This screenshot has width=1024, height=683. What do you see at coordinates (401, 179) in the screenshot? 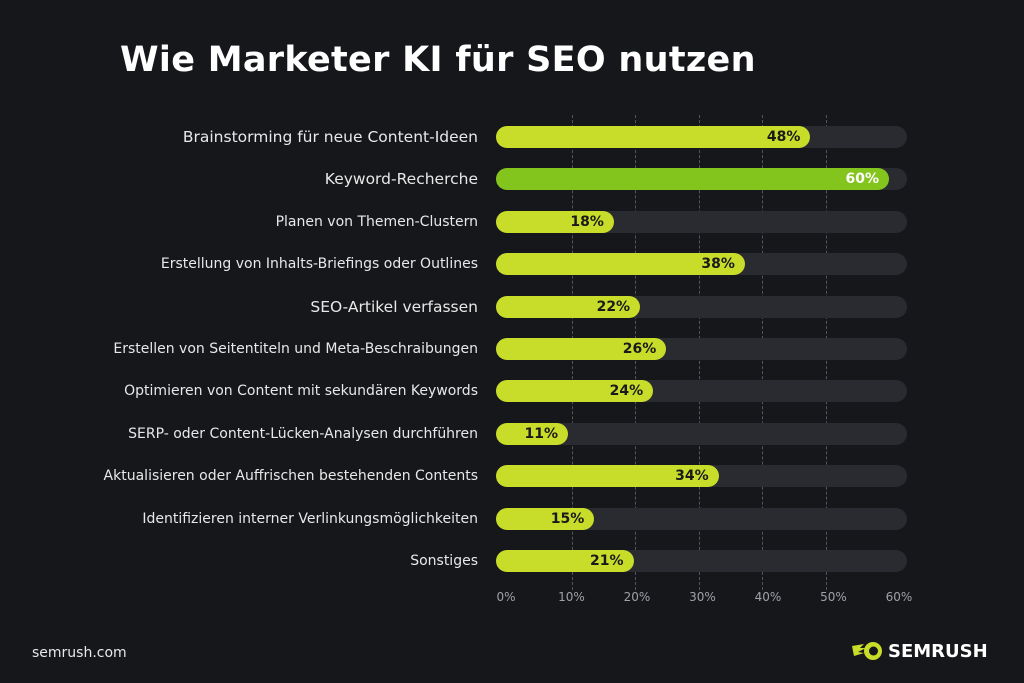
I see `category-label: Keyword-Recherche` at bounding box center [401, 179].